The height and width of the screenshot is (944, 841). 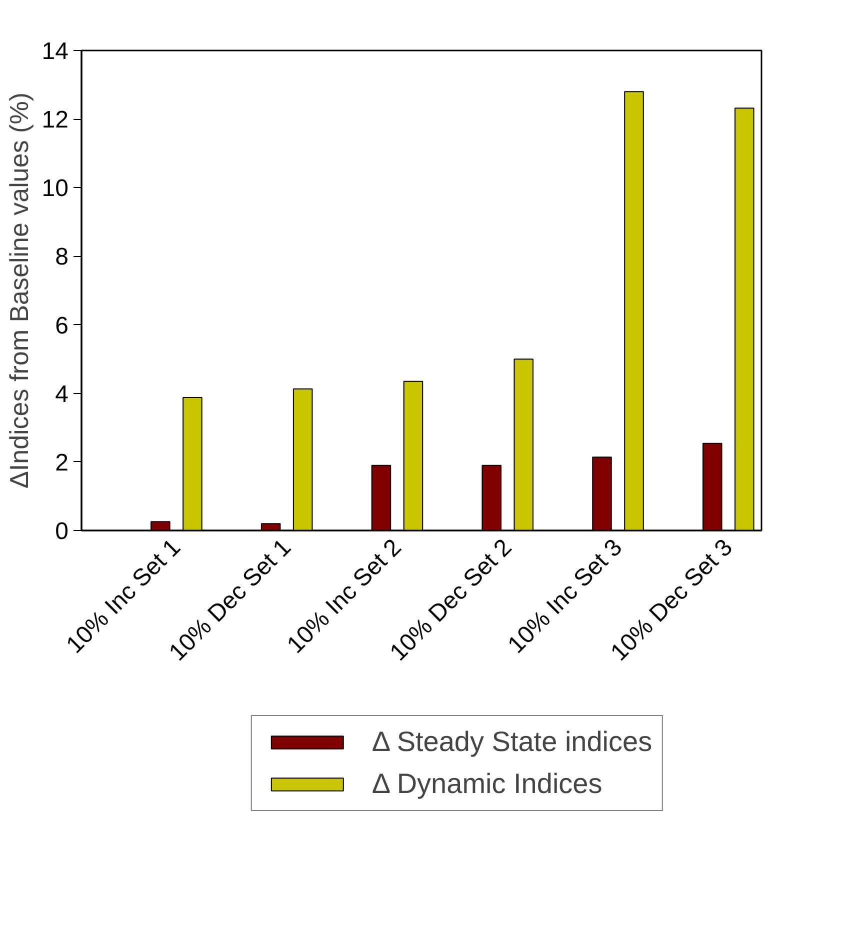 What do you see at coordinates (62, 394) in the screenshot?
I see `y-tick-label: 4` at bounding box center [62, 394].